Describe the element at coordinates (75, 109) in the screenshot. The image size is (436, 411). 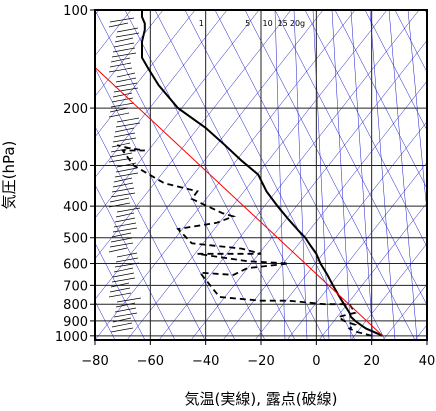
I see `y-tick-label: 200` at that location.